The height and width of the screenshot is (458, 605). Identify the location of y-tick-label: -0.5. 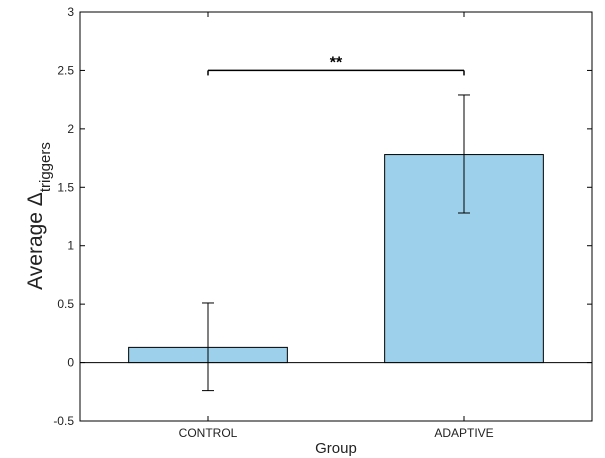
(63, 421).